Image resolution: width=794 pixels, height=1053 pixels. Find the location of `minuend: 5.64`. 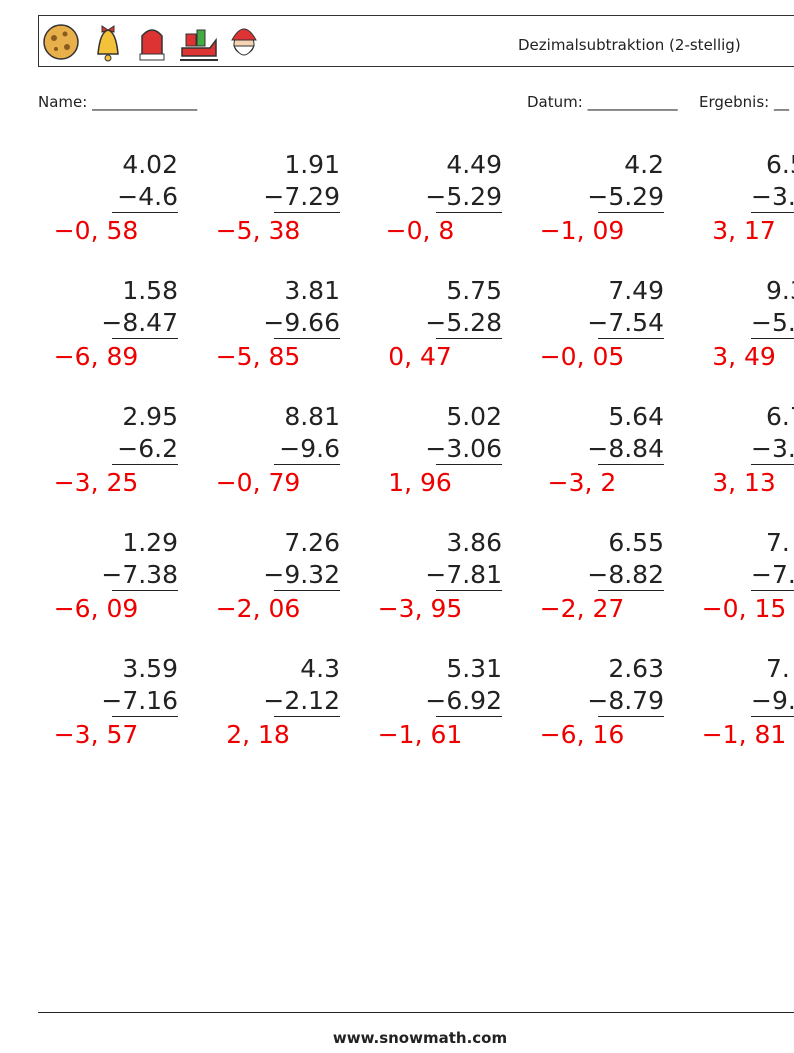

minuend: 5.64 is located at coordinates (636, 416).